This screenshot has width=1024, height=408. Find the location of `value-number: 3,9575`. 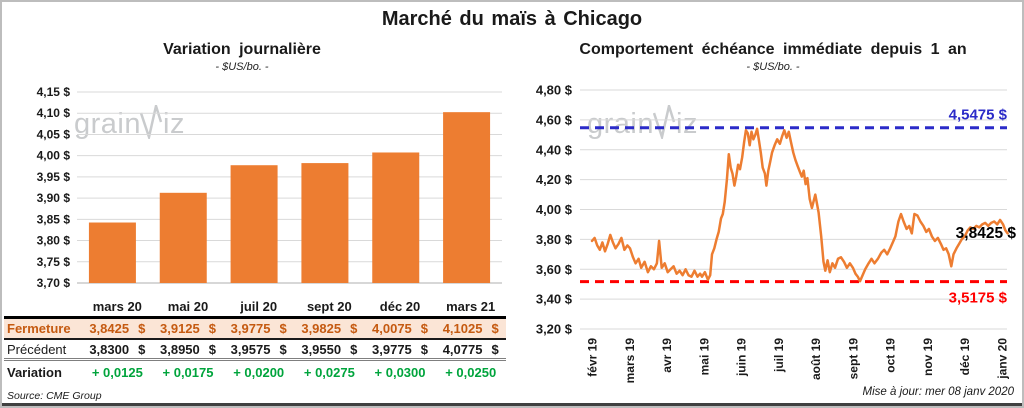

value-number: 3,9575 is located at coordinates (250, 349).